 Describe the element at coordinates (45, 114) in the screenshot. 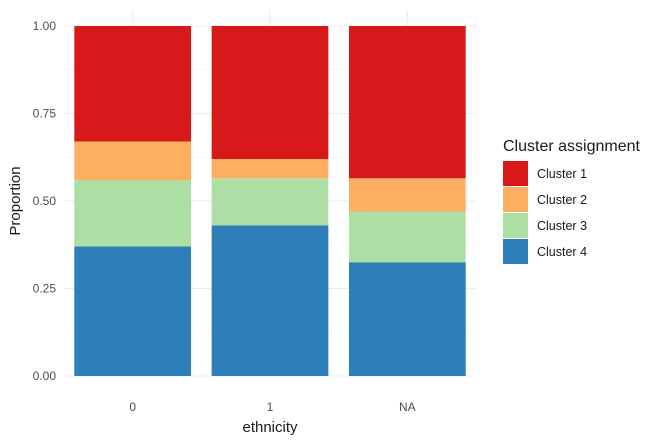

I see `y-tick-label: 0.75` at that location.